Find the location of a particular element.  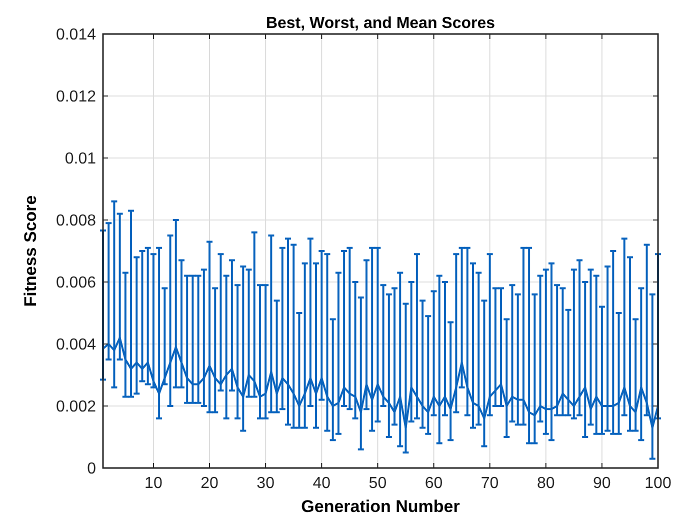

x-tick-label: 70 is located at coordinates (489, 483).